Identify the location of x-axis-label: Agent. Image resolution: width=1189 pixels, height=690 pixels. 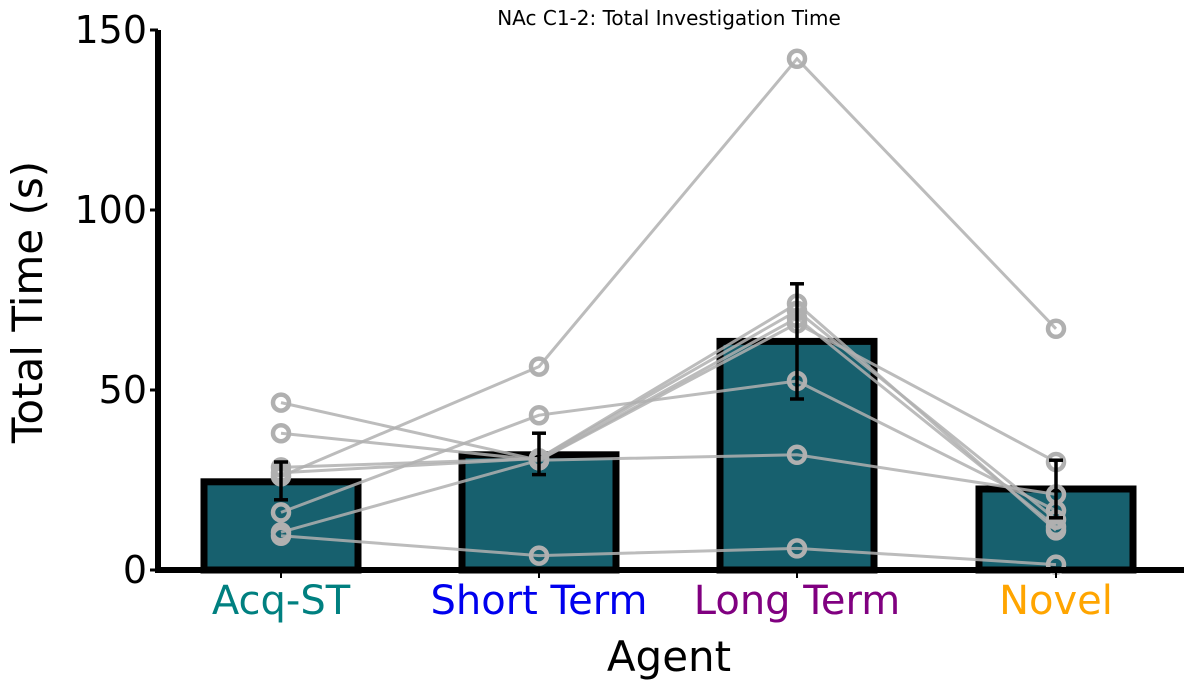
(669, 656).